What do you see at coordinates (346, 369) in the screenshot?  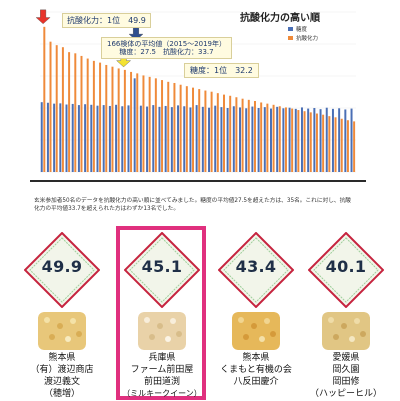 I see `company: 岡久園` at bounding box center [346, 369].